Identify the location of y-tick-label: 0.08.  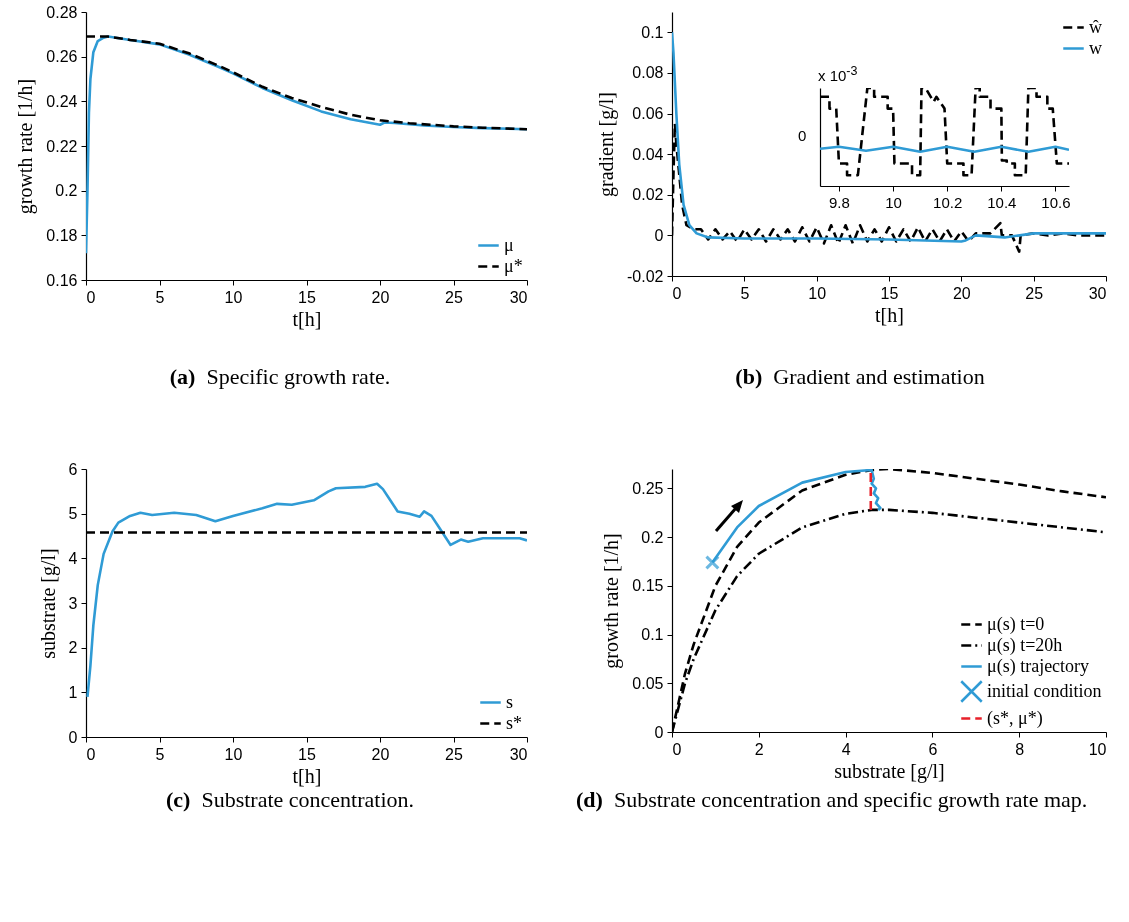
(648, 73).